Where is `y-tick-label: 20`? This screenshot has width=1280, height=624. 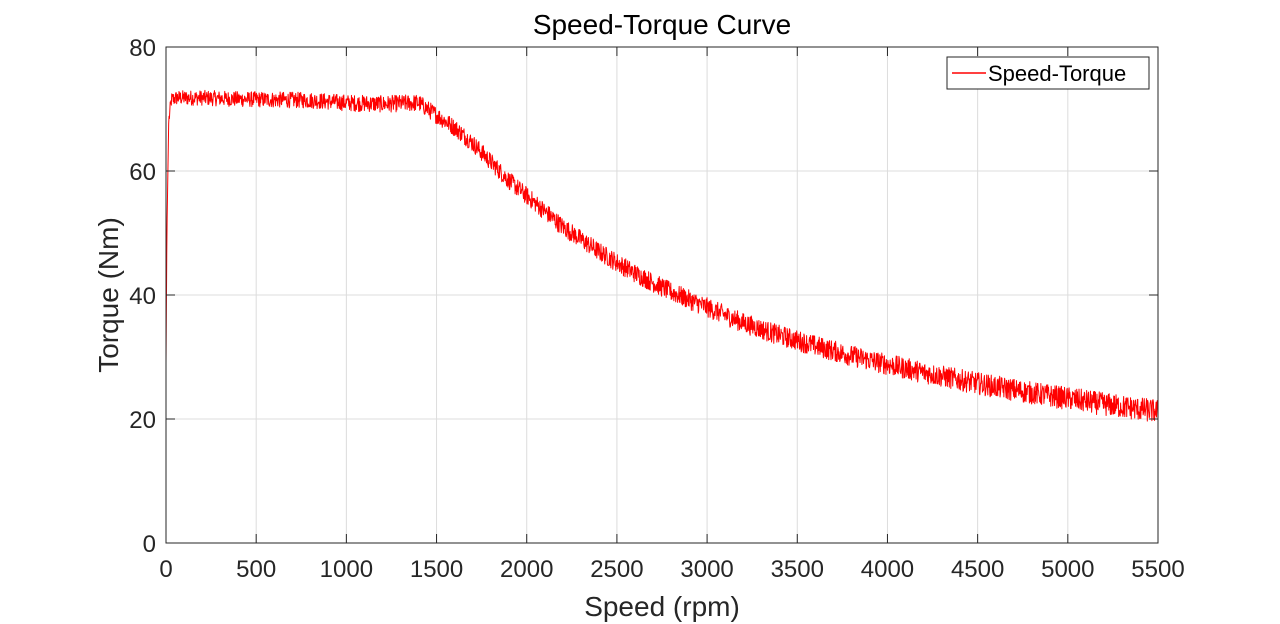
y-tick-label: 20 is located at coordinates (142, 420).